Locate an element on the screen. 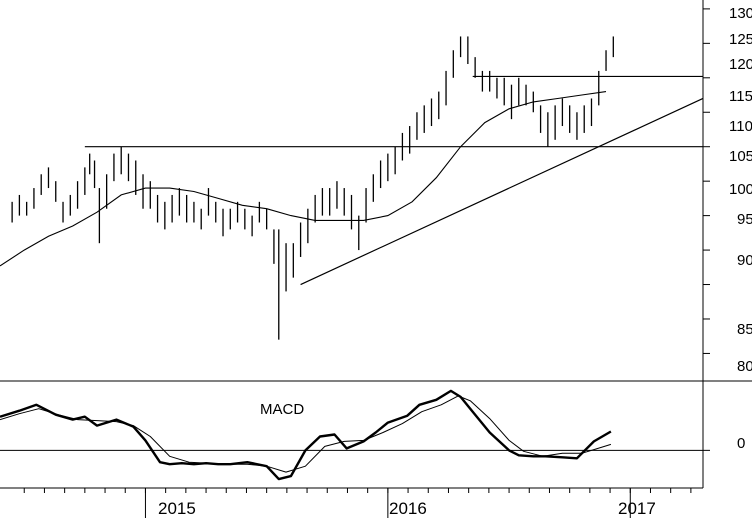 This screenshot has width=752, height=518. x-tick-label: 2016 is located at coordinates (408, 508).